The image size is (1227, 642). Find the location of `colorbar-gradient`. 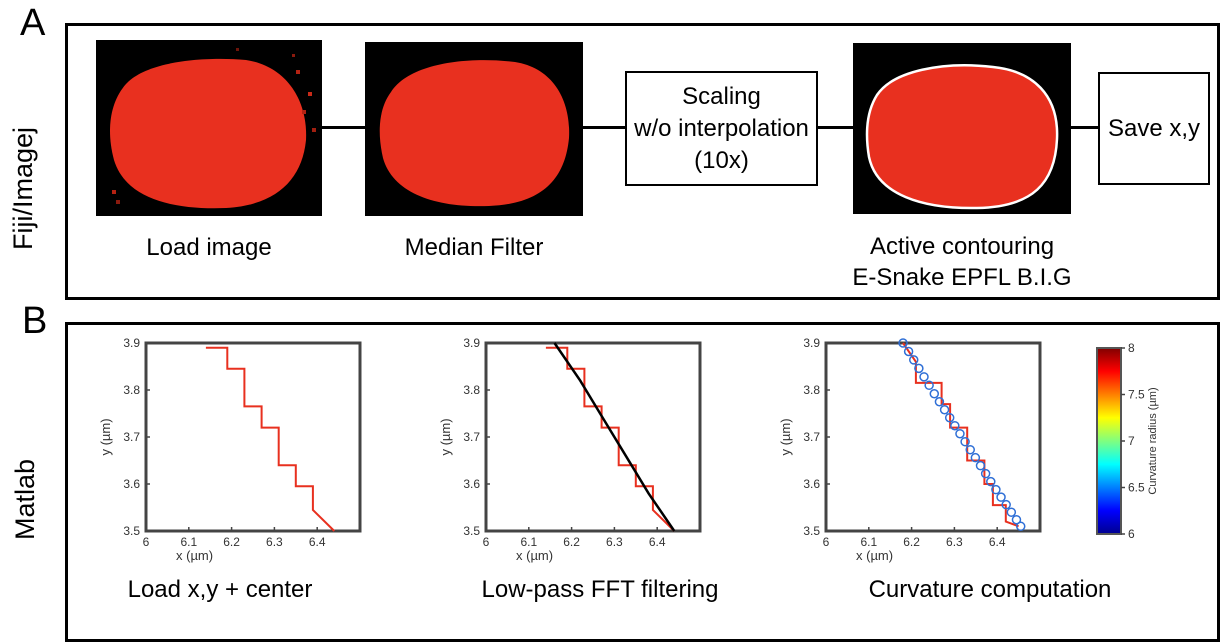

colorbar-gradient is located at coordinates (1109, 441).